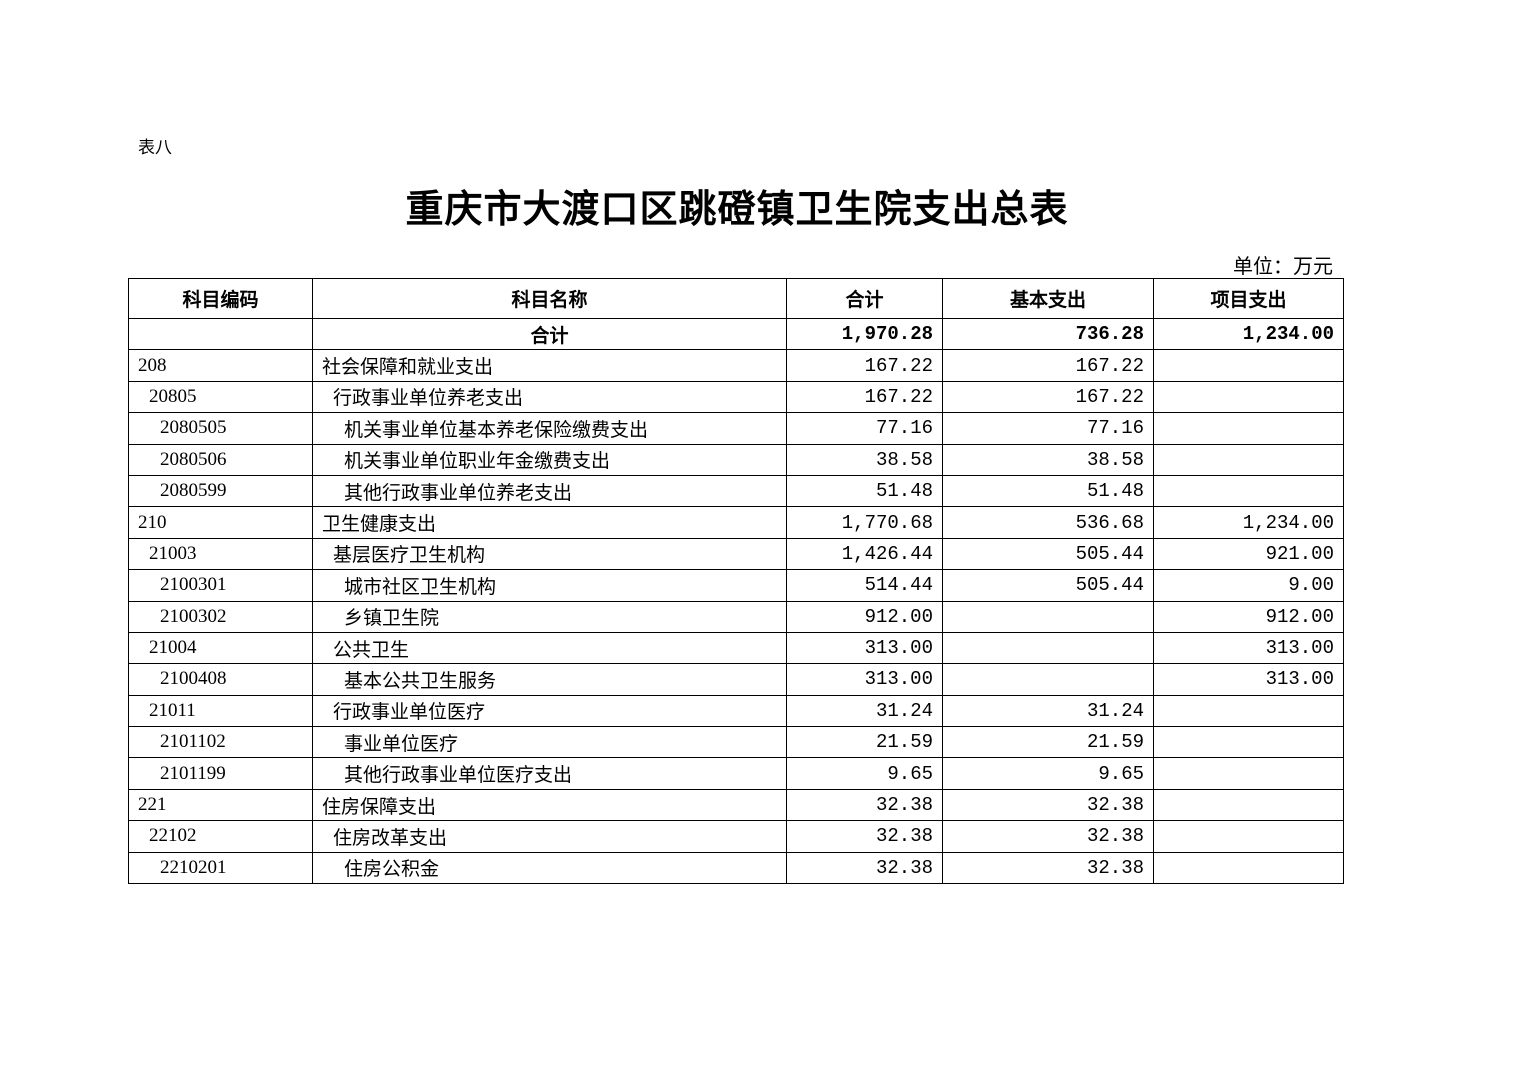  Describe the element at coordinates (1048, 428) in the screenshot. I see `cell-basic: 77.16` at that location.